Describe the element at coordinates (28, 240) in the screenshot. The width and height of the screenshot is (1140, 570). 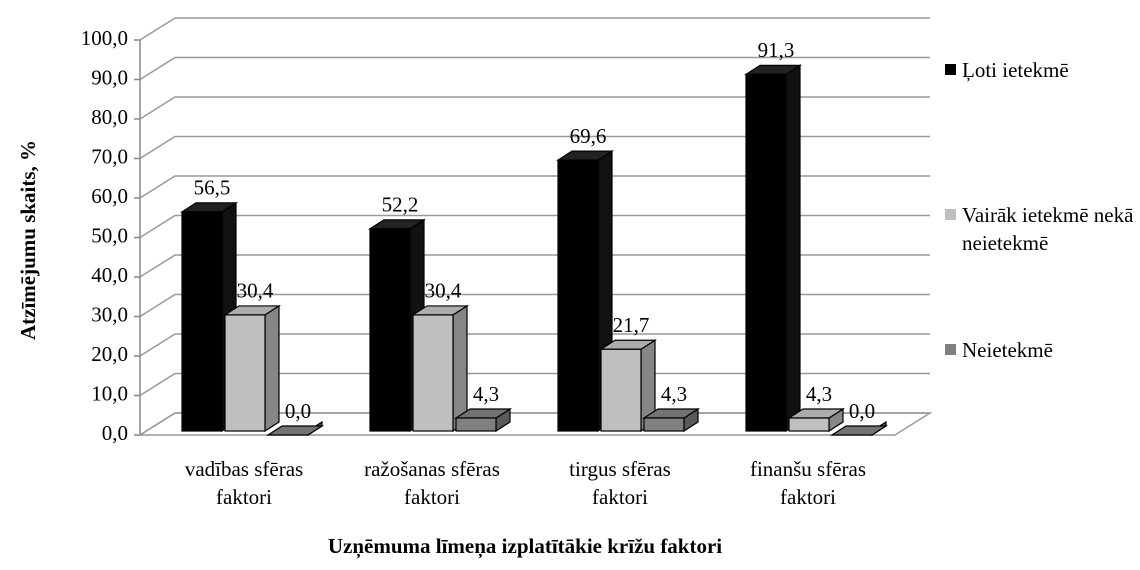
I see `y-axis-label: Atzīmējumu skaits, %` at that location.